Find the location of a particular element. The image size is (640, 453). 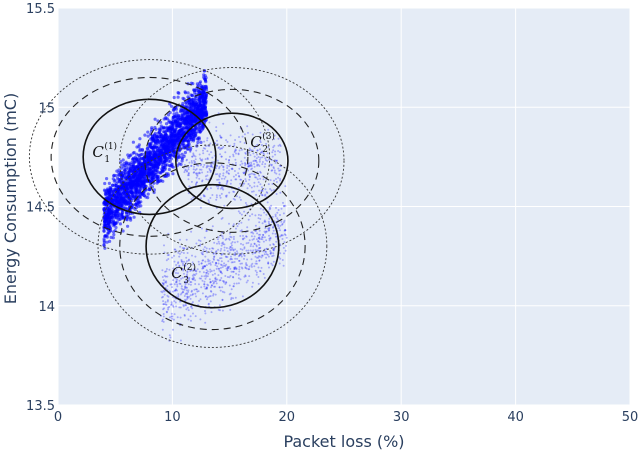

cluster-label-superscript-3: (2) is located at coordinates (189, 267).